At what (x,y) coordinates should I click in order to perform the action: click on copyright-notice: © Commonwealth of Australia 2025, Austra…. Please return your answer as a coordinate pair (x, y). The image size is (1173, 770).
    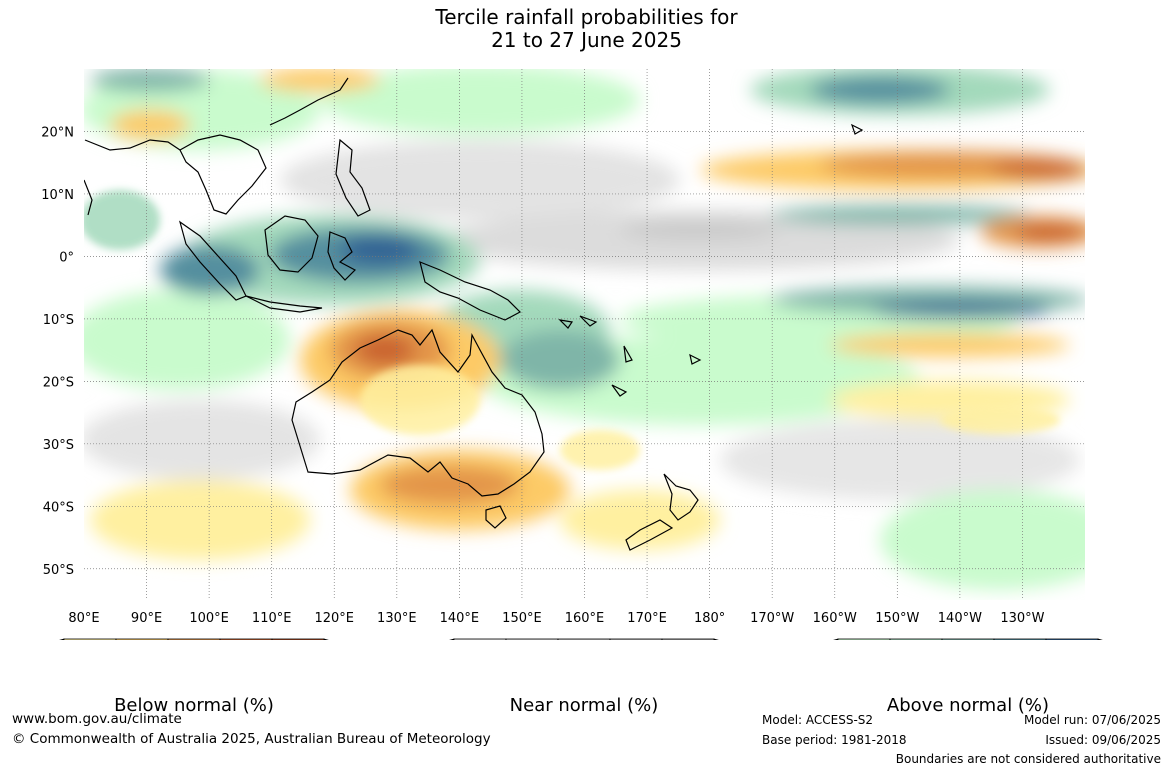
    Looking at the image, I should click on (251, 739).